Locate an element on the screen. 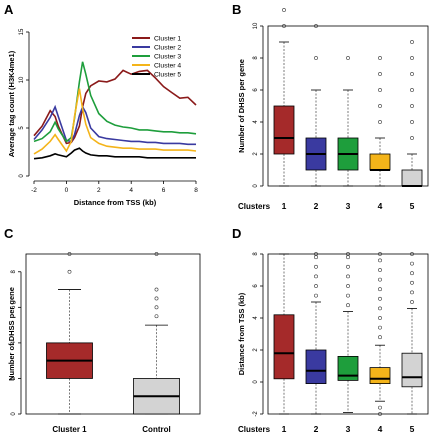 The width and height of the screenshot is (440, 436). panel-d-letter: D is located at coordinates (236, 233).